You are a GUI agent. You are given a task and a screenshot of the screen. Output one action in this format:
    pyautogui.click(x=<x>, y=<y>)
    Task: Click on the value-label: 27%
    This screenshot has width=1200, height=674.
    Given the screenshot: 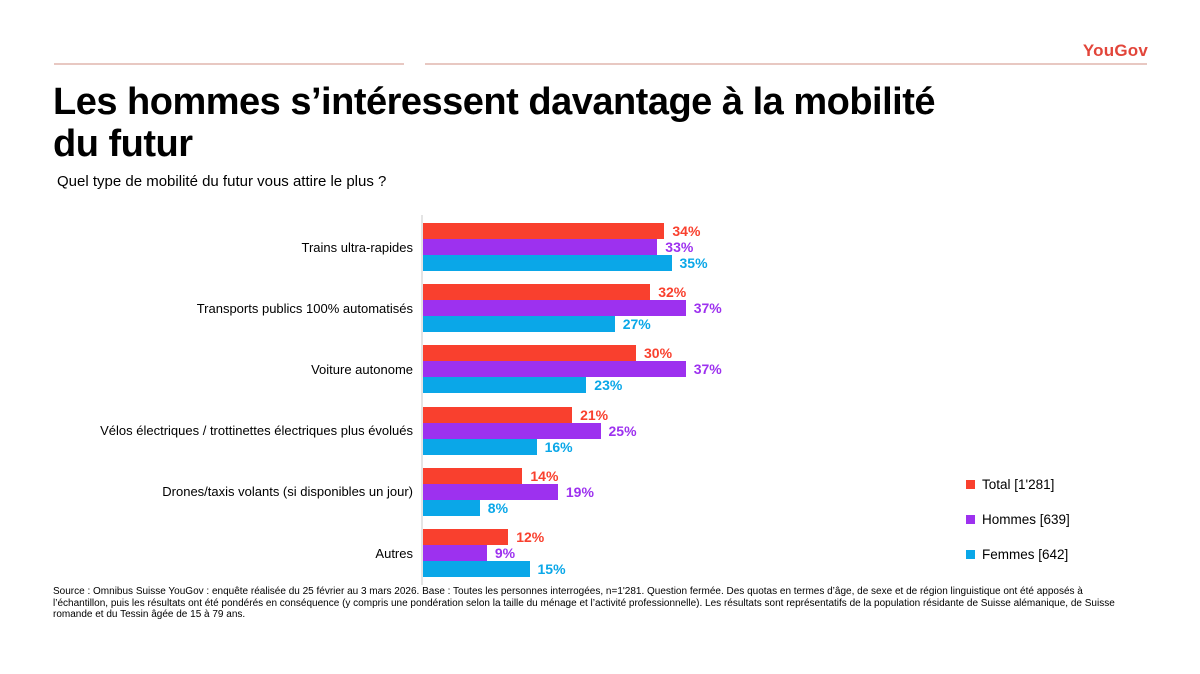 What is the action you would take?
    pyautogui.click(x=636, y=324)
    